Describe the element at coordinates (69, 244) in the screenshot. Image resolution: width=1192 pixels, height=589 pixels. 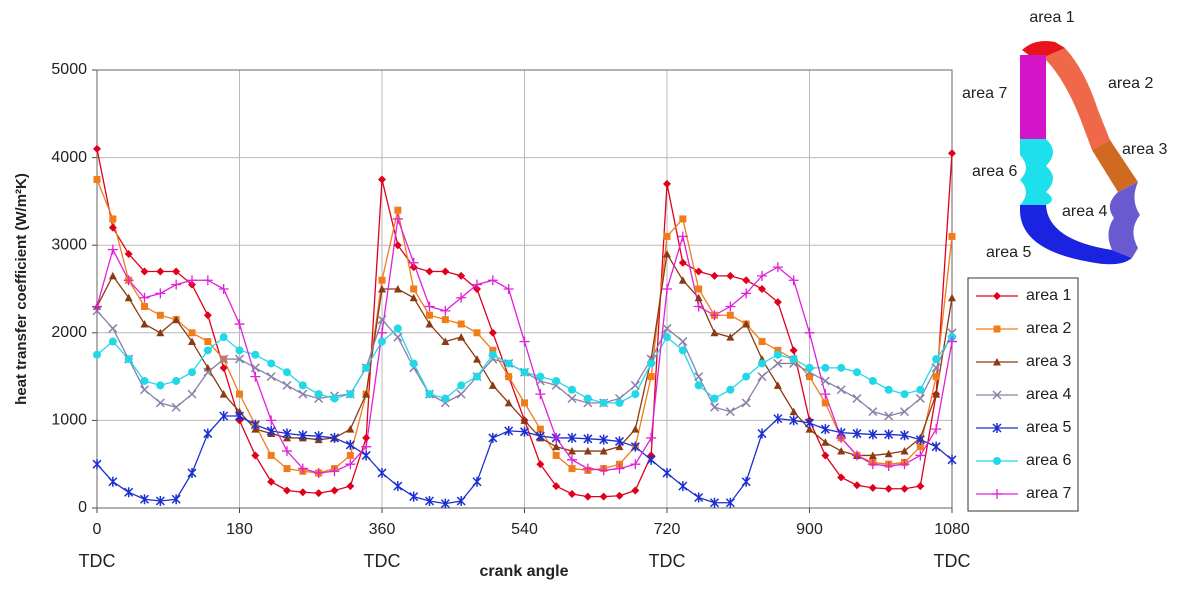
I see `y-tick-label: 3000` at that location.